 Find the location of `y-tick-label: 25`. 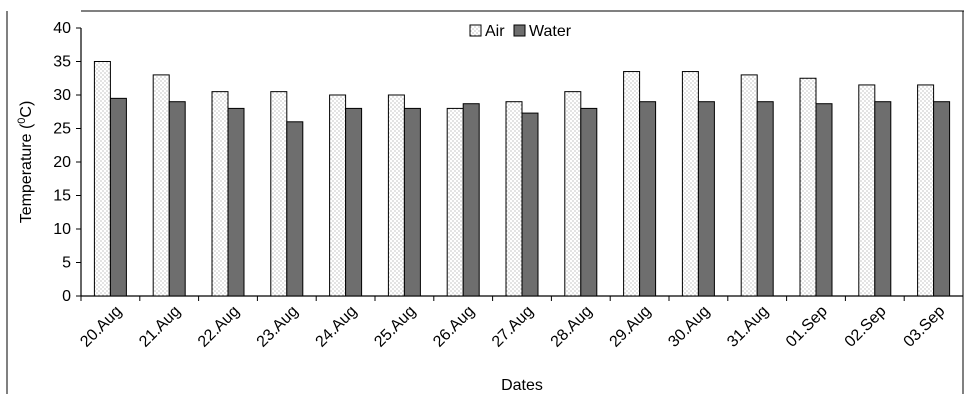

y-tick-label: 25 is located at coordinates (62, 129).